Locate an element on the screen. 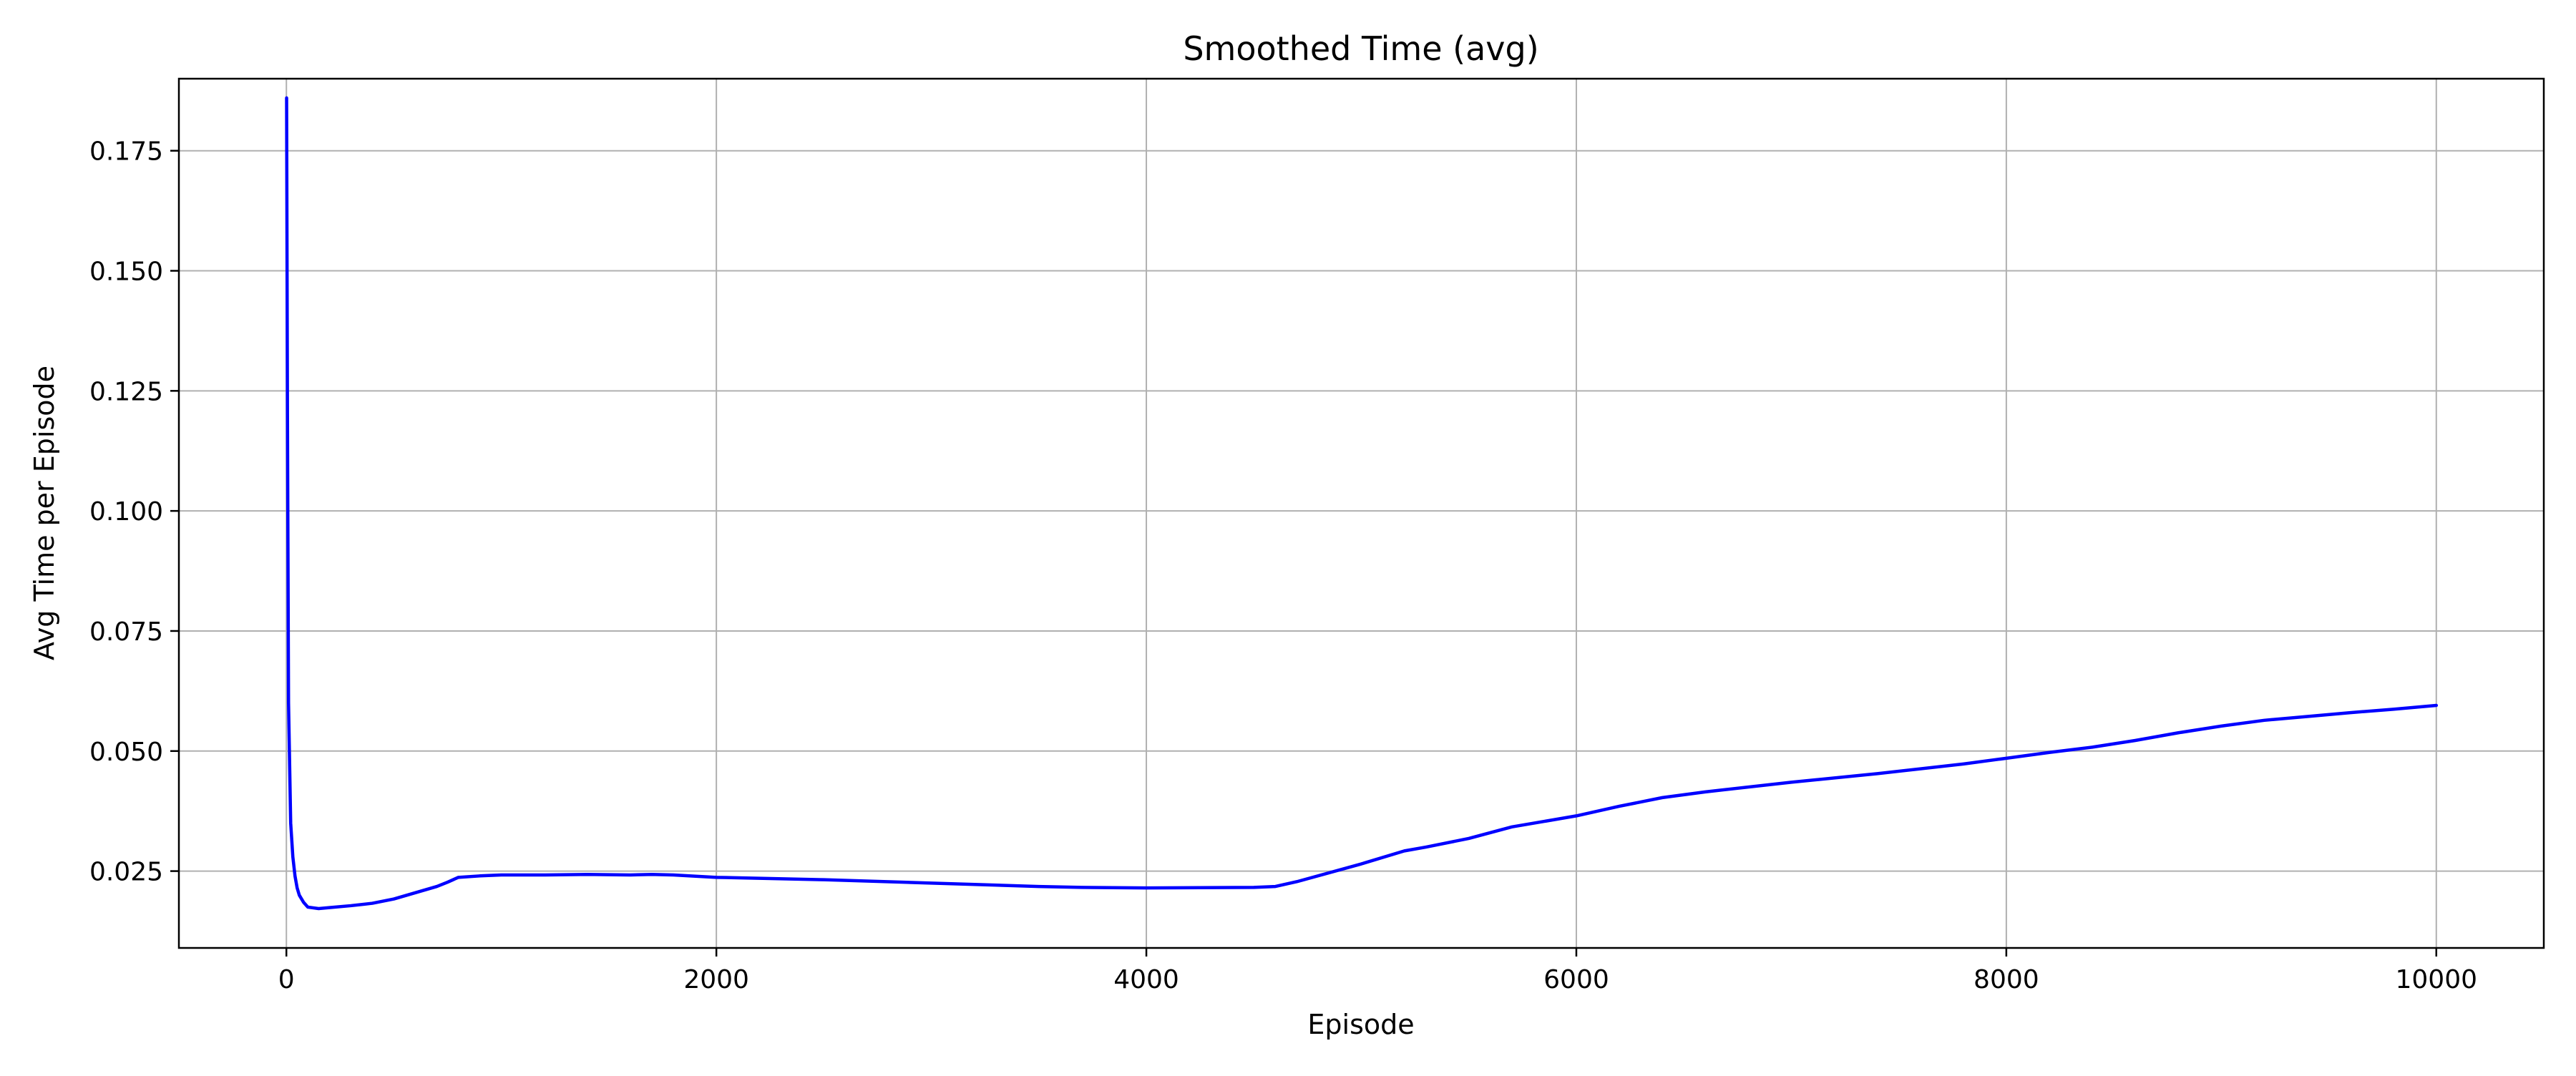  y-tick-label: 0.125 is located at coordinates (126, 392).